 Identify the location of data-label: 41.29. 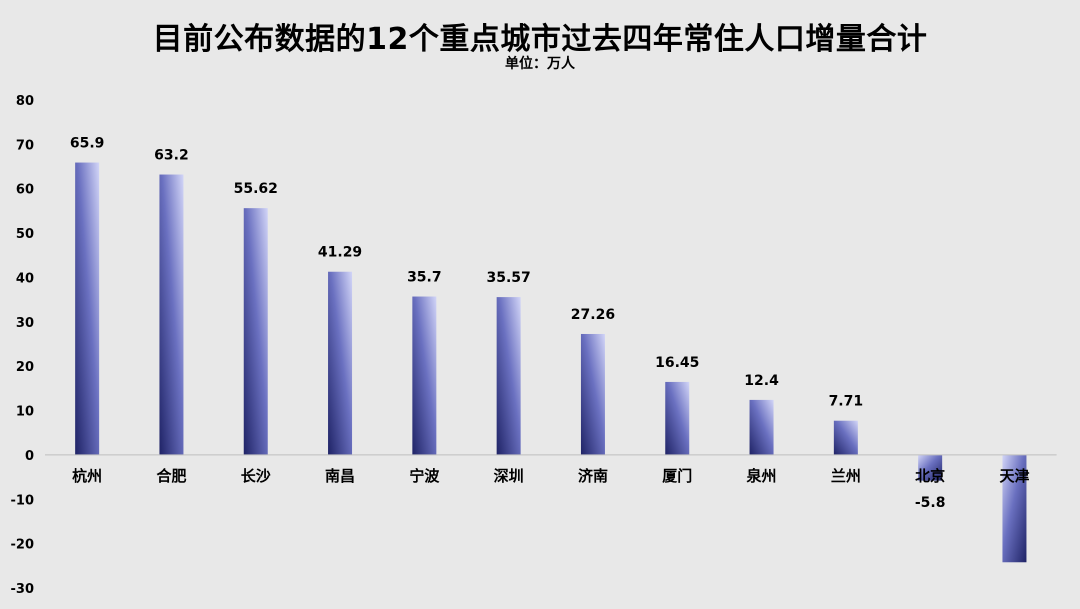
(340, 253).